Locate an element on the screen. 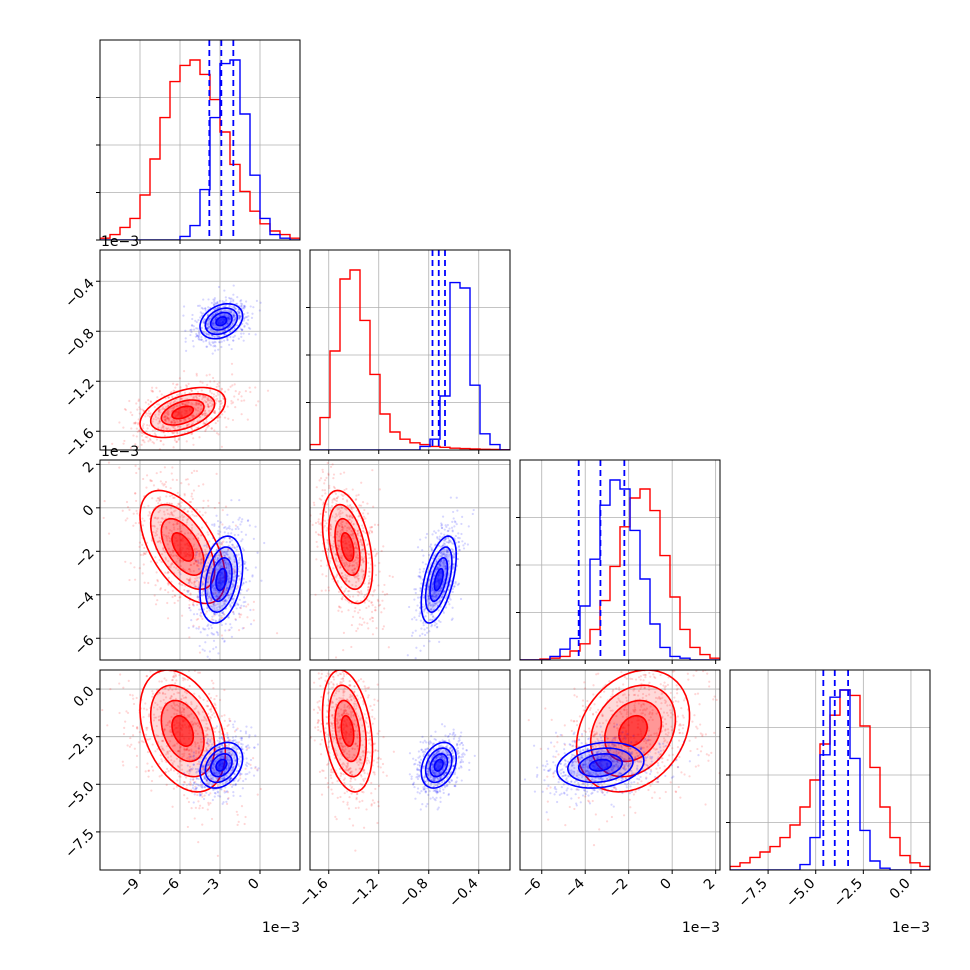 This screenshot has width=970, height=970. y-tick-label: −2 is located at coordinates (85, 559).